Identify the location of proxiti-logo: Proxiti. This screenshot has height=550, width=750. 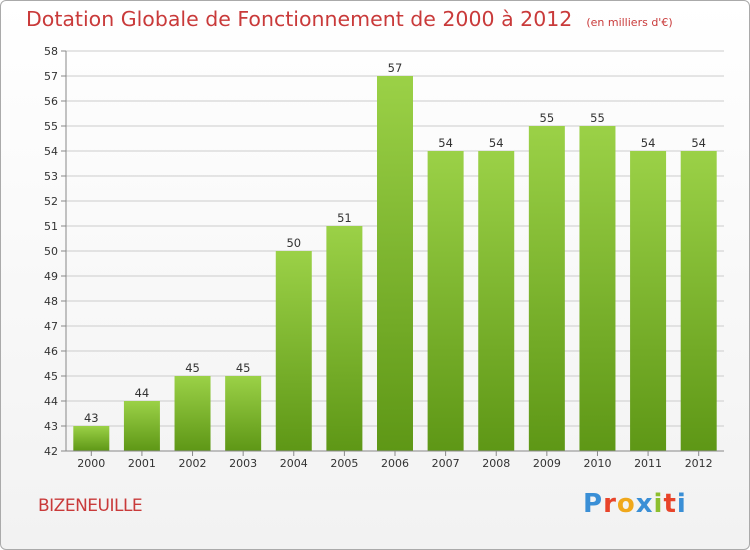
(635, 504).